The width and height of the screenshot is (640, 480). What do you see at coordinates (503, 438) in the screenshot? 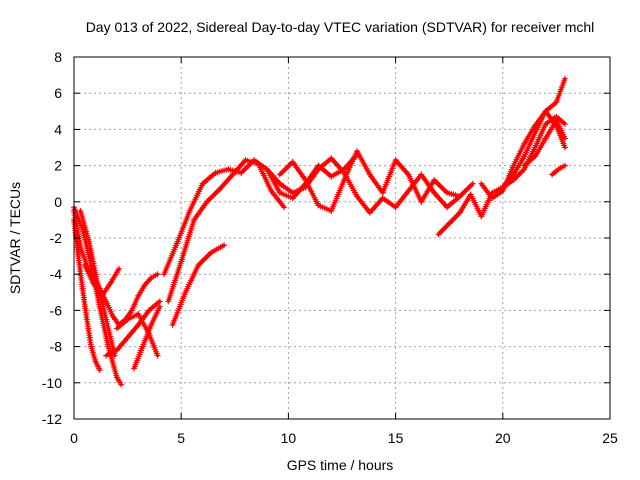
I see `x-tick-label: 20` at bounding box center [503, 438].